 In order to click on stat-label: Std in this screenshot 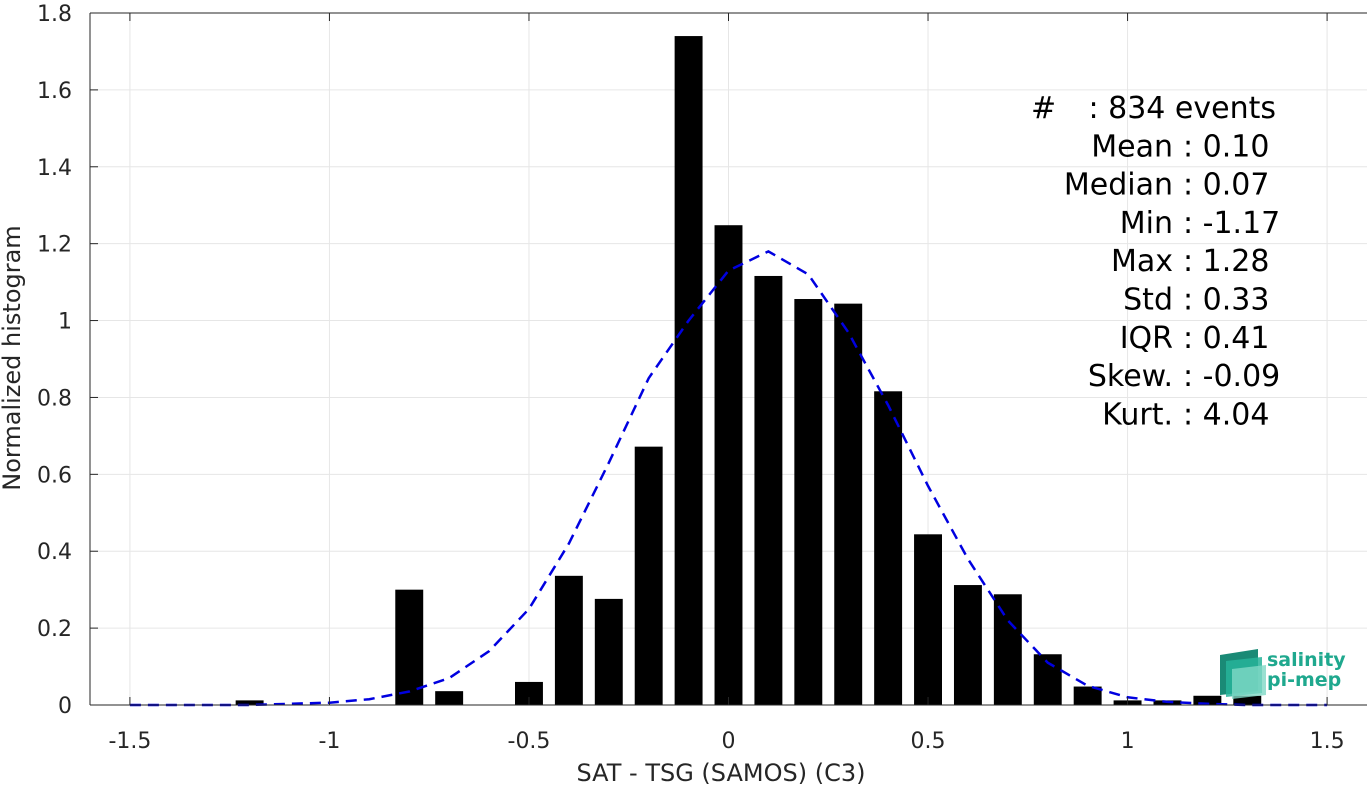, I will do `click(1148, 300)`.